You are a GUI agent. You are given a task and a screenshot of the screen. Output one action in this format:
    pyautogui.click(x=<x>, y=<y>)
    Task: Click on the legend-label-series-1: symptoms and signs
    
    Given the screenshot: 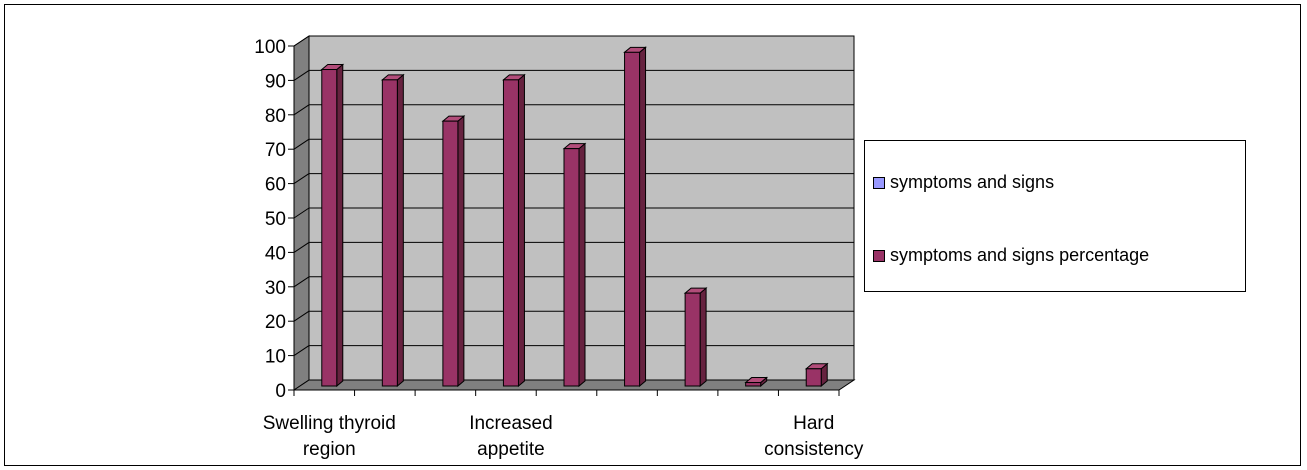 What is the action you would take?
    pyautogui.click(x=972, y=182)
    